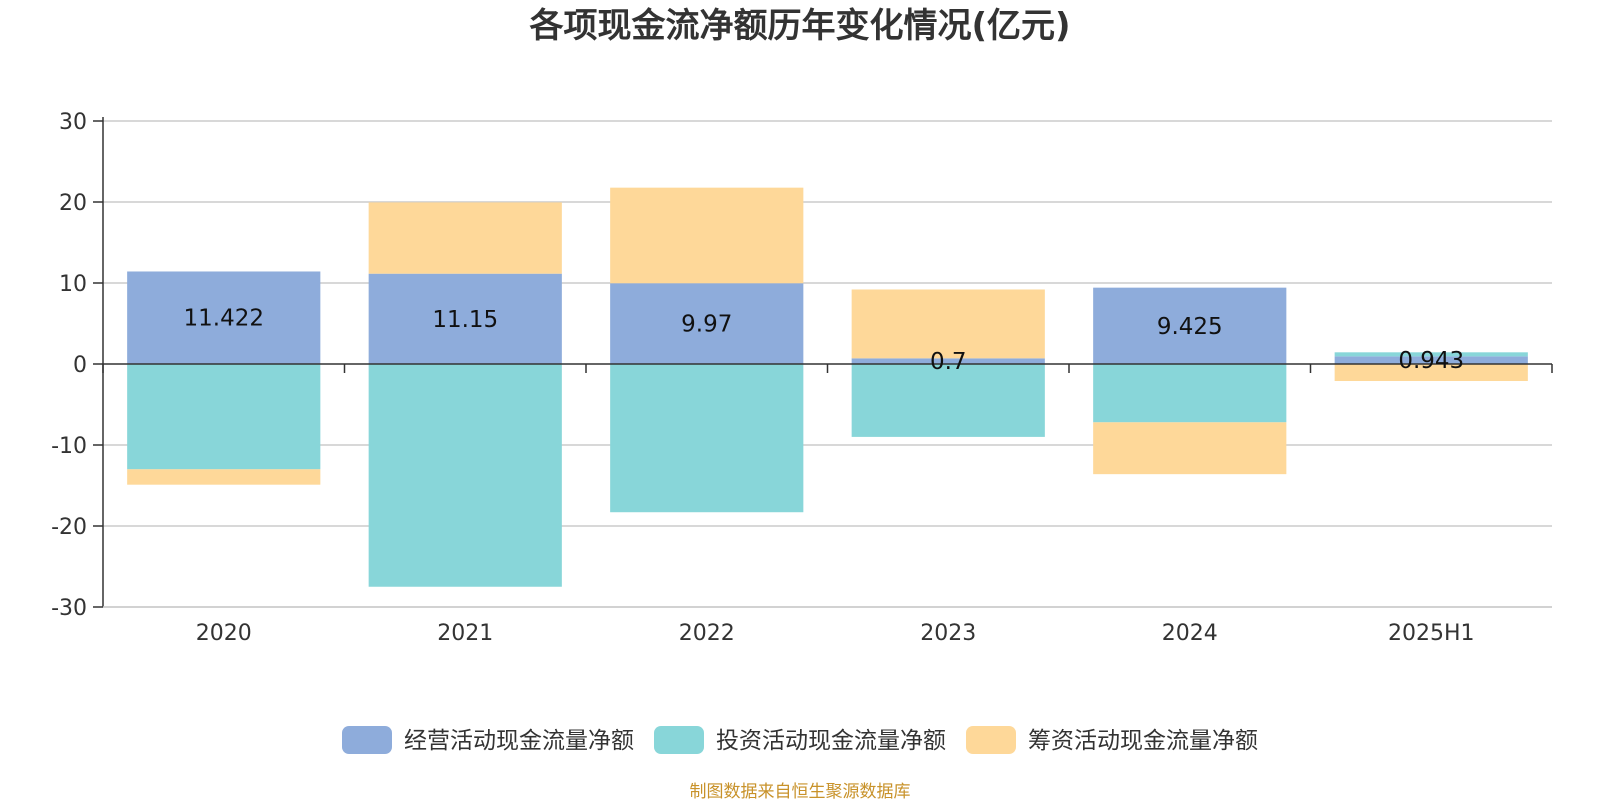  I want to click on data-label: 9.97, so click(706, 325).